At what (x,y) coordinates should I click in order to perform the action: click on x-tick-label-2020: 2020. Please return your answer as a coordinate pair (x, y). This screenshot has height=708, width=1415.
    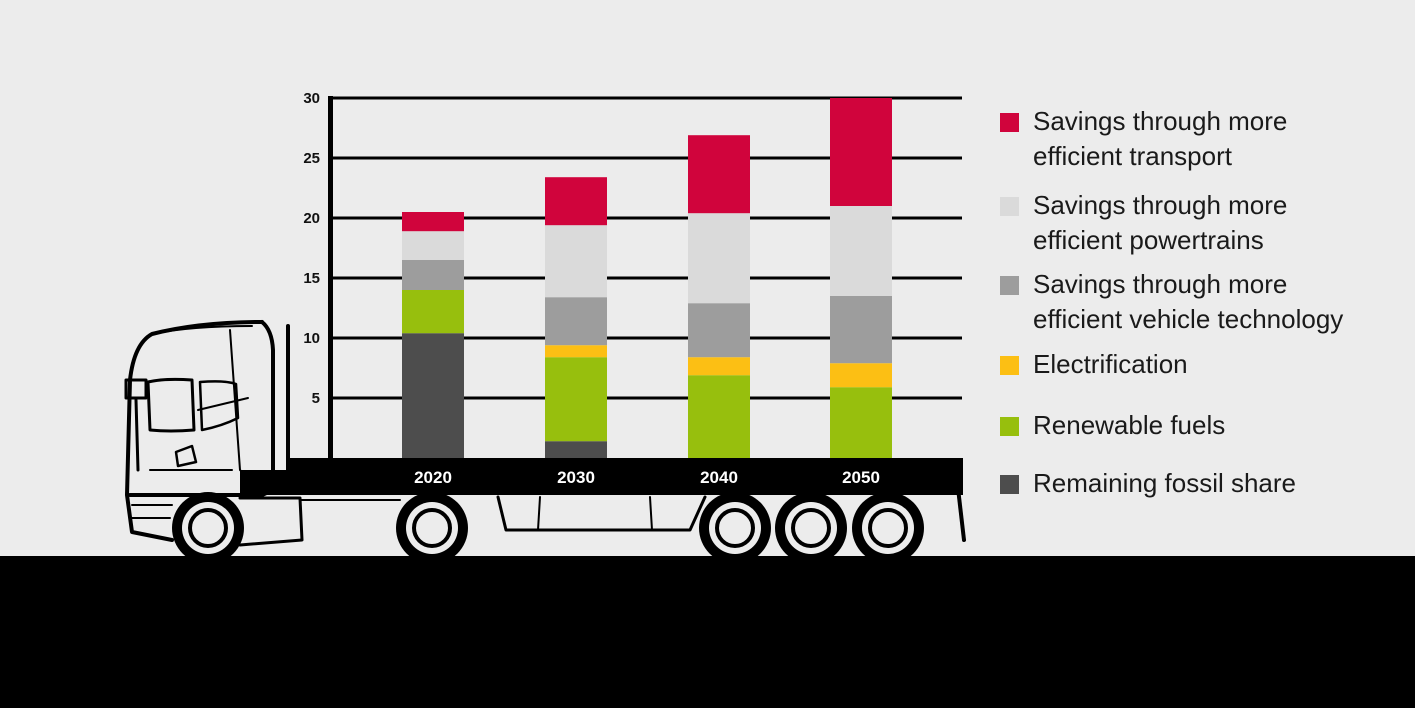
    Looking at the image, I should click on (433, 477).